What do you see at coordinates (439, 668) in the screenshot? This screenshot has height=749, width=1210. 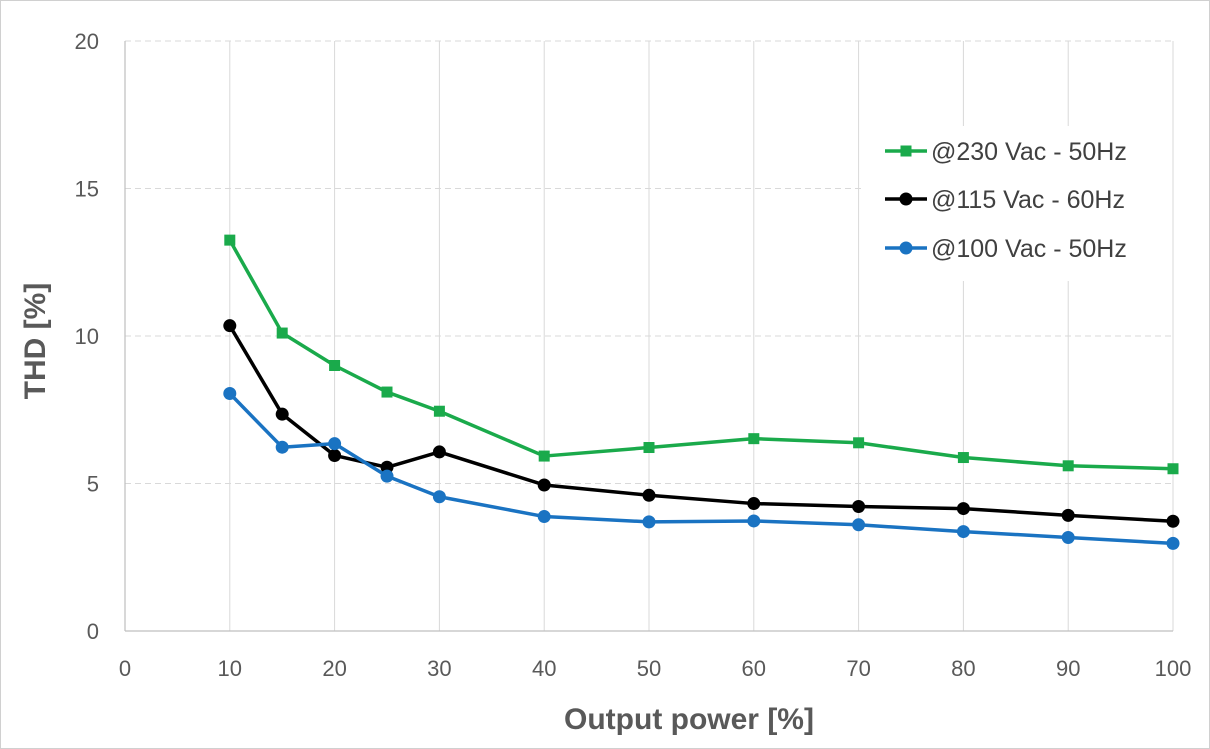 I see `x-tick-label: 30` at bounding box center [439, 668].